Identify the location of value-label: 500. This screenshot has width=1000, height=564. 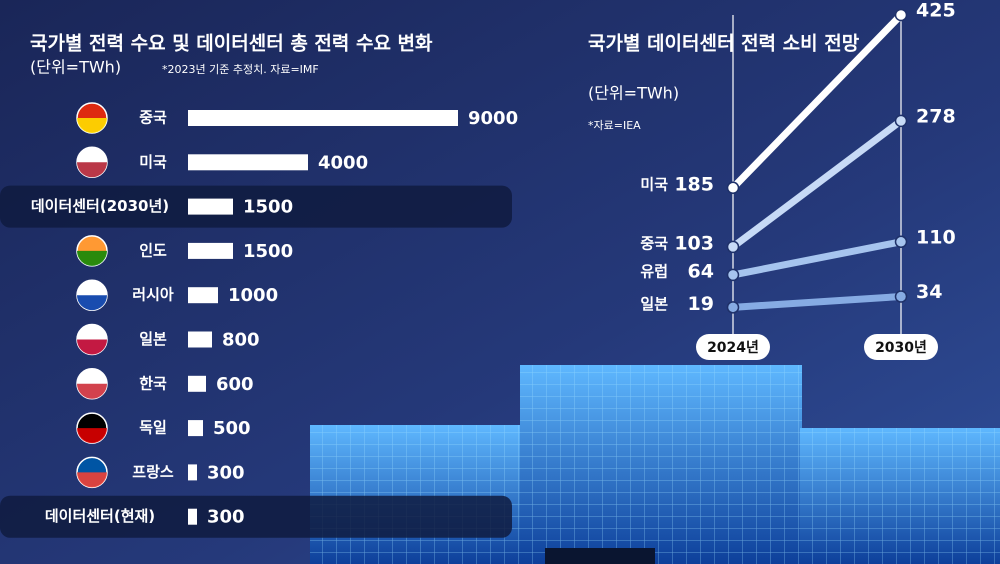
(232, 428).